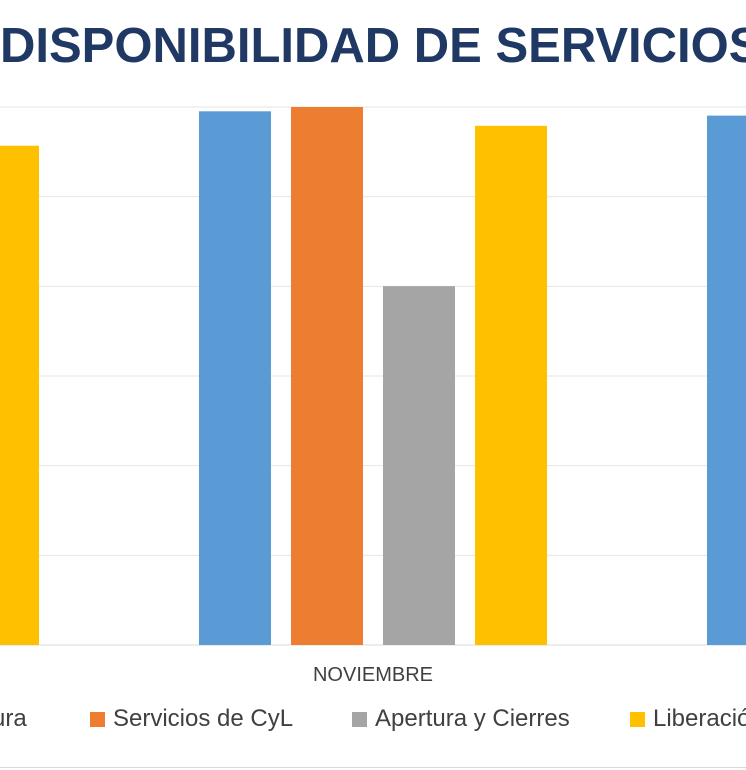  What do you see at coordinates (373, 675) in the screenshot?
I see `category-label: NOVIEMBRE` at bounding box center [373, 675].